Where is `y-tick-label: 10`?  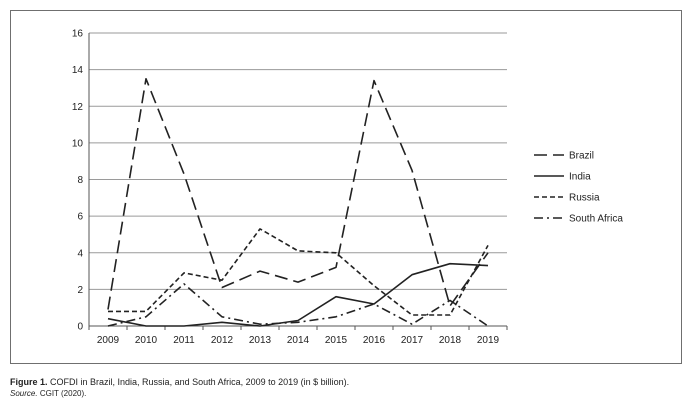 y-tick-label: 10 is located at coordinates (78, 143).